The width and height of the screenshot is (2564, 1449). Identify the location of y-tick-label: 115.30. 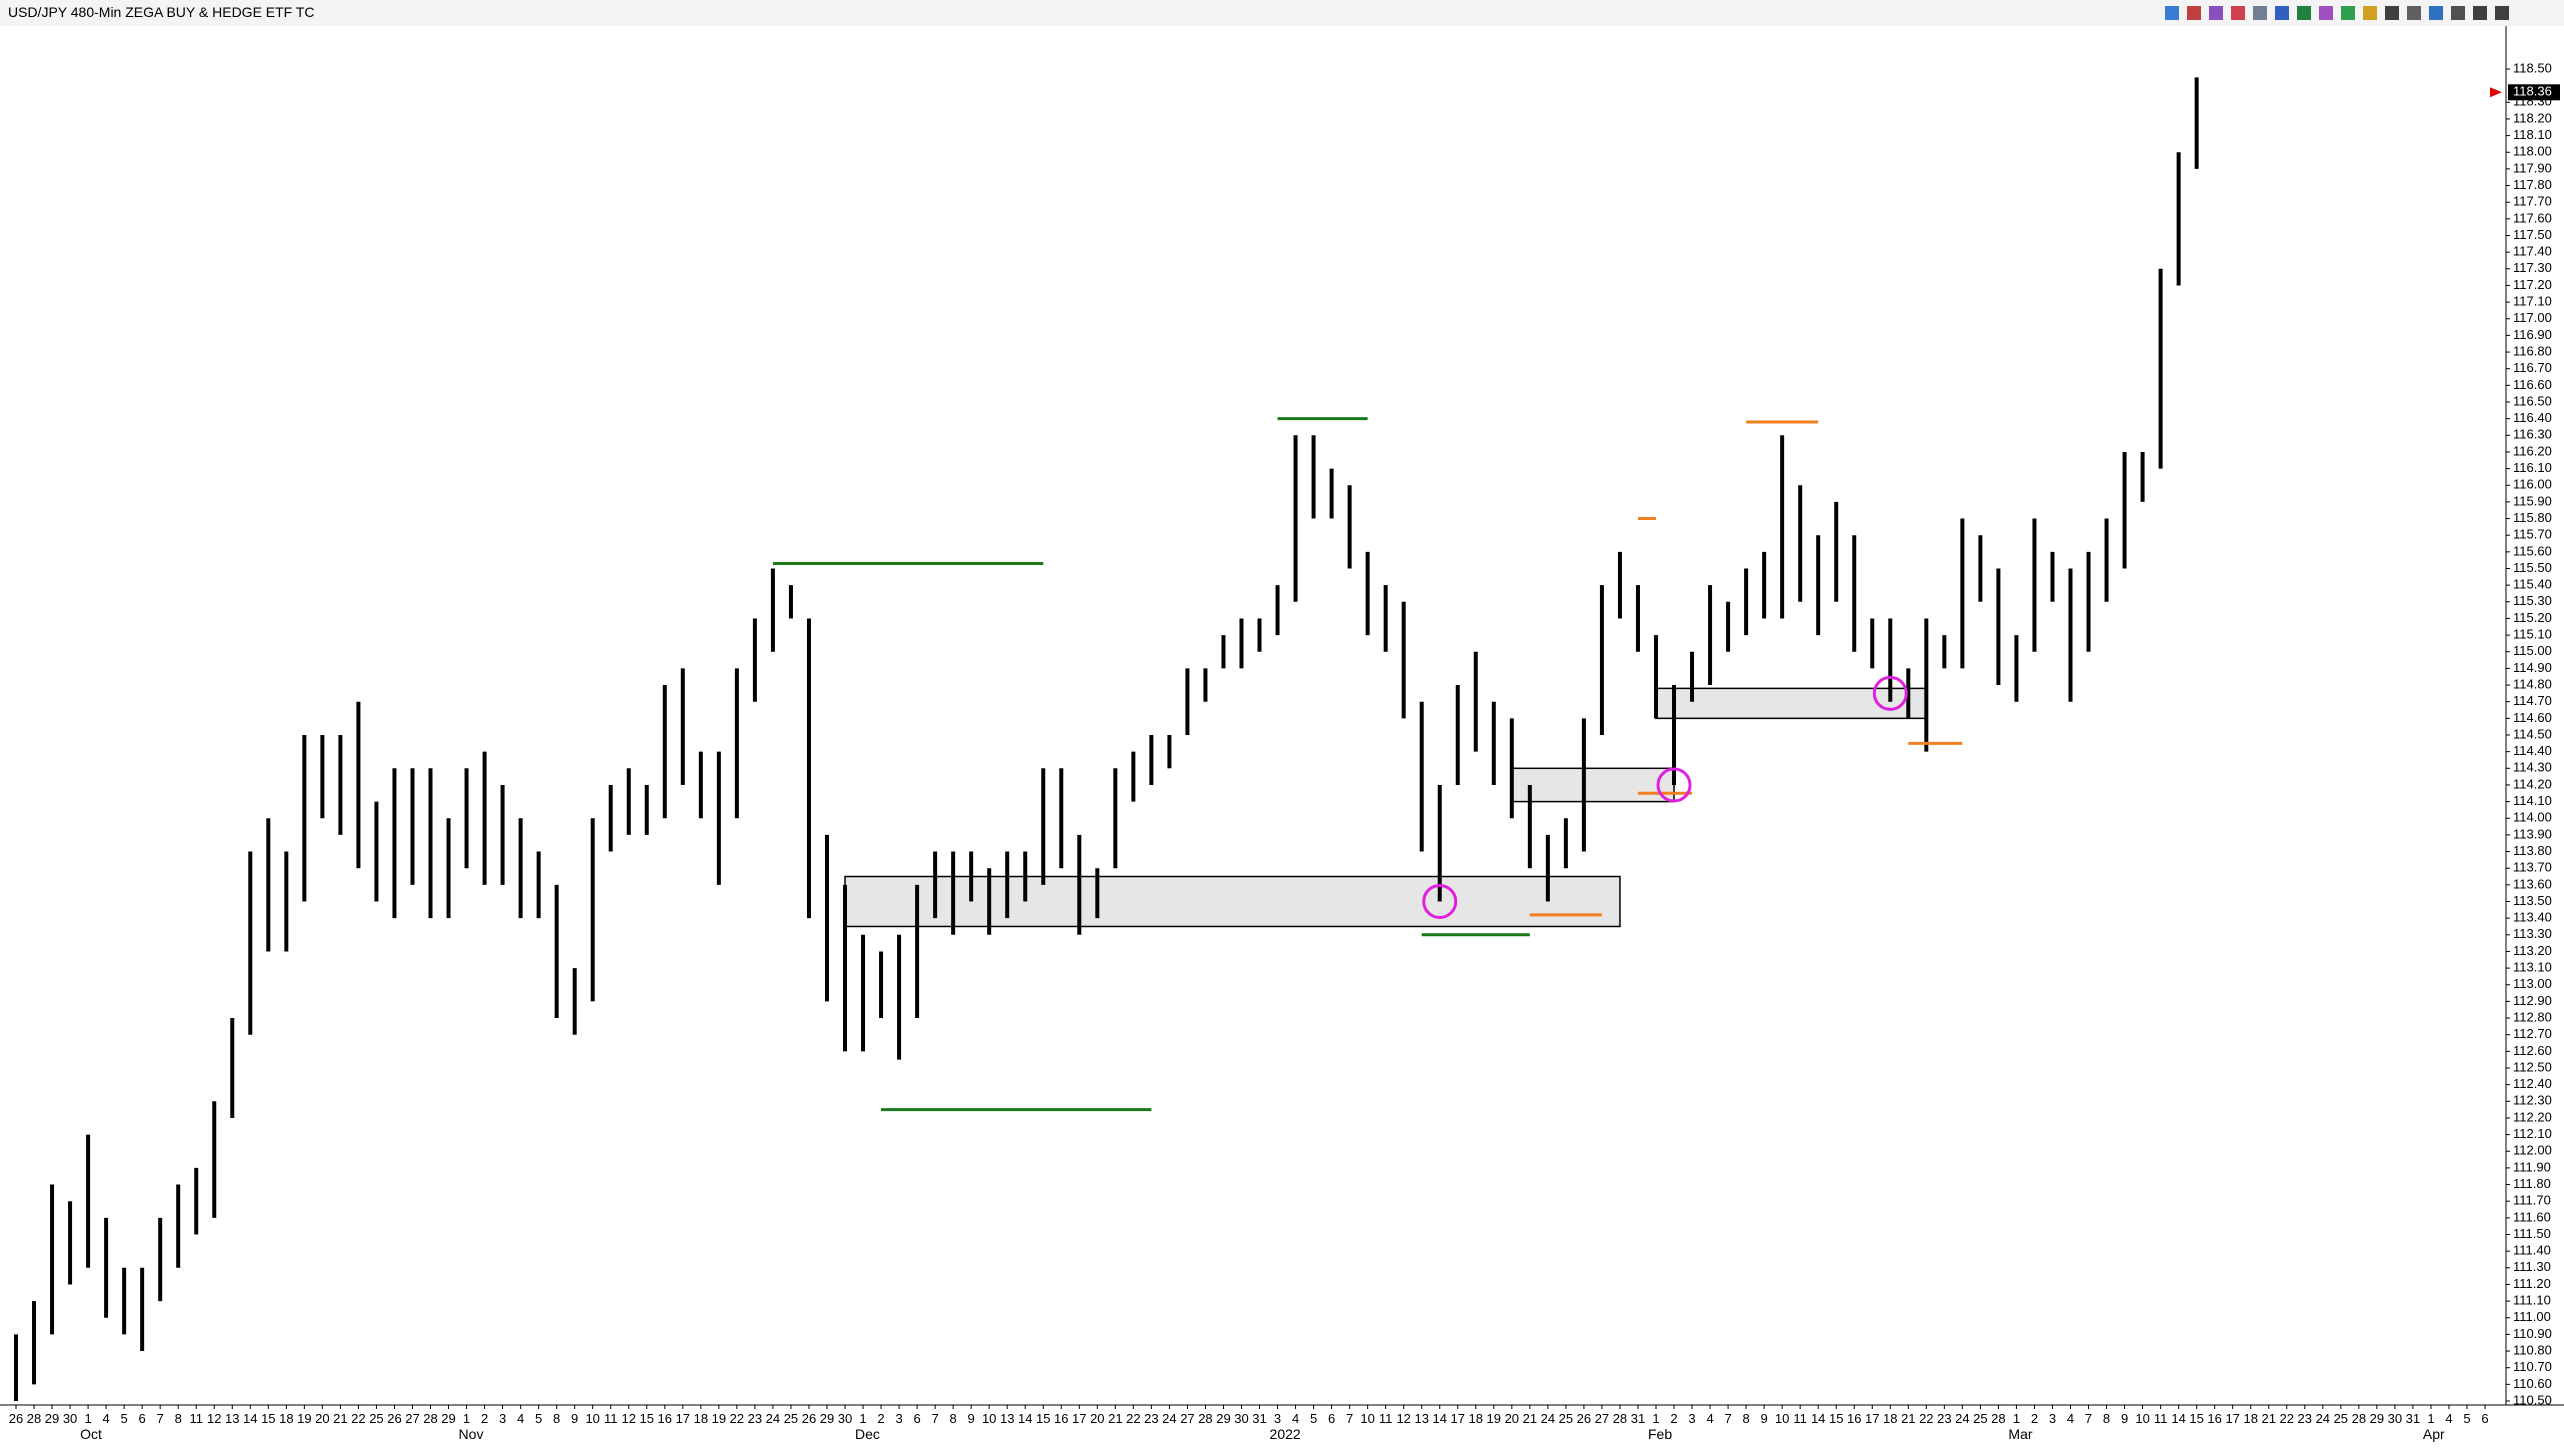
(2532, 600).